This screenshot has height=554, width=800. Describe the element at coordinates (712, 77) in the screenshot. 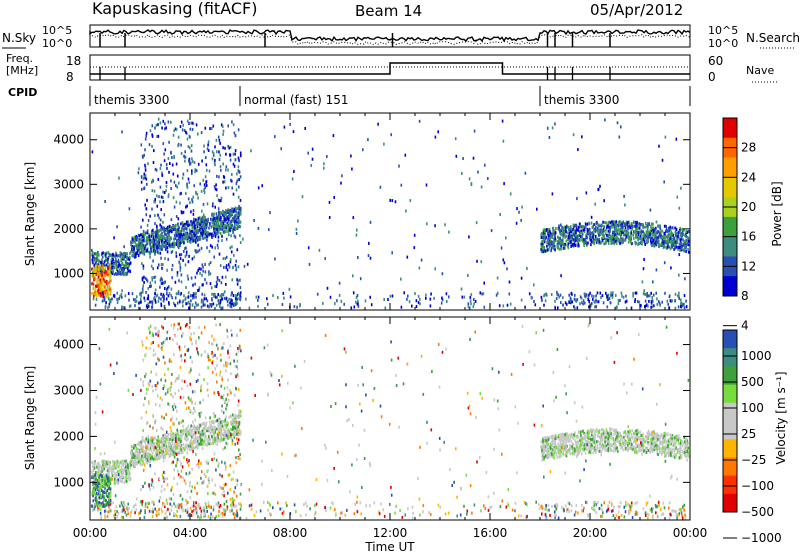

I see `nave-tick-bottom: 0` at that location.